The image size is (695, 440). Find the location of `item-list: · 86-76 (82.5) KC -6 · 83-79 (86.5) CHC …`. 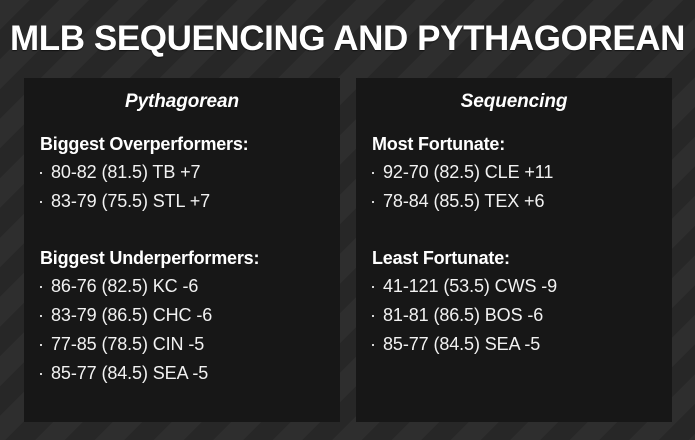

item-list: · 86-76 (82.5) KC -6 · 83-79 (86.5) CHC … is located at coordinates (182, 330).